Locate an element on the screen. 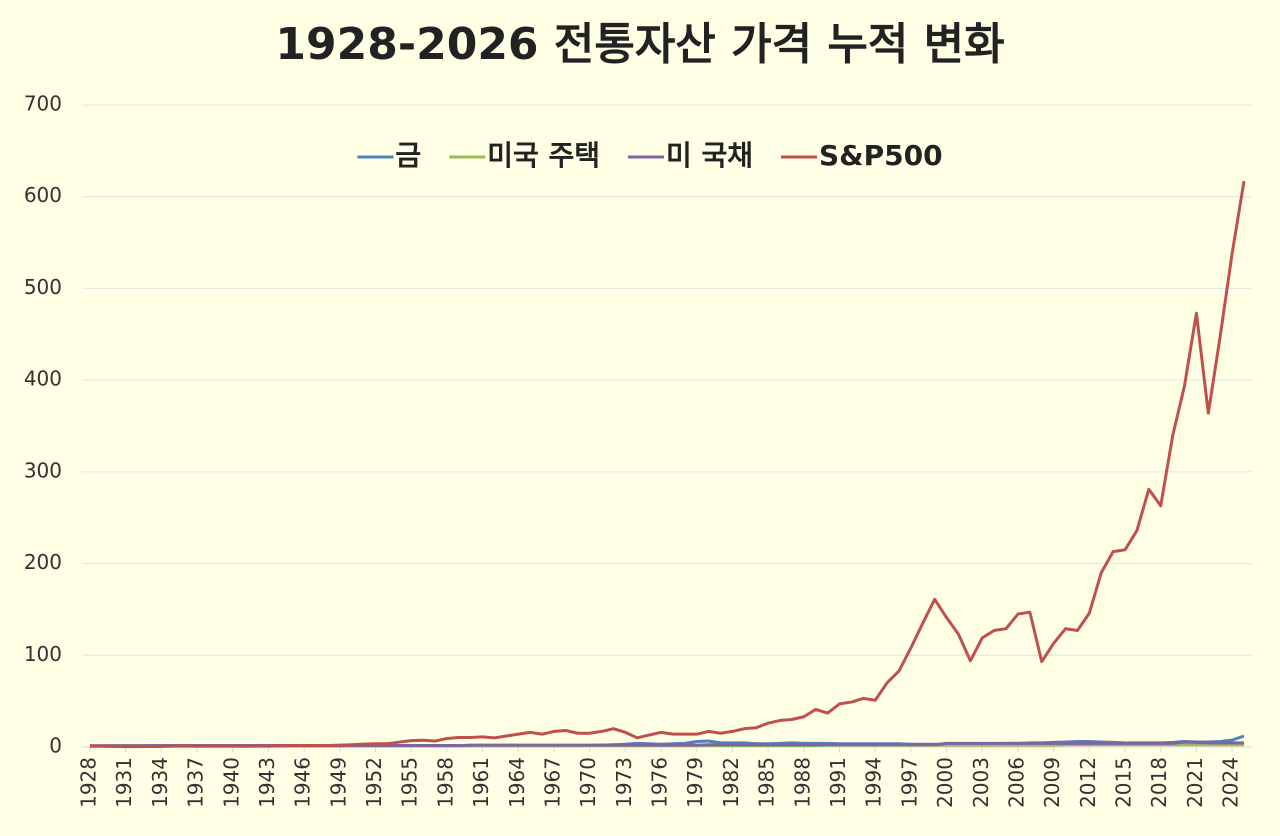 The image size is (1280, 836). x-tick-label: 1970 is located at coordinates (588, 782).